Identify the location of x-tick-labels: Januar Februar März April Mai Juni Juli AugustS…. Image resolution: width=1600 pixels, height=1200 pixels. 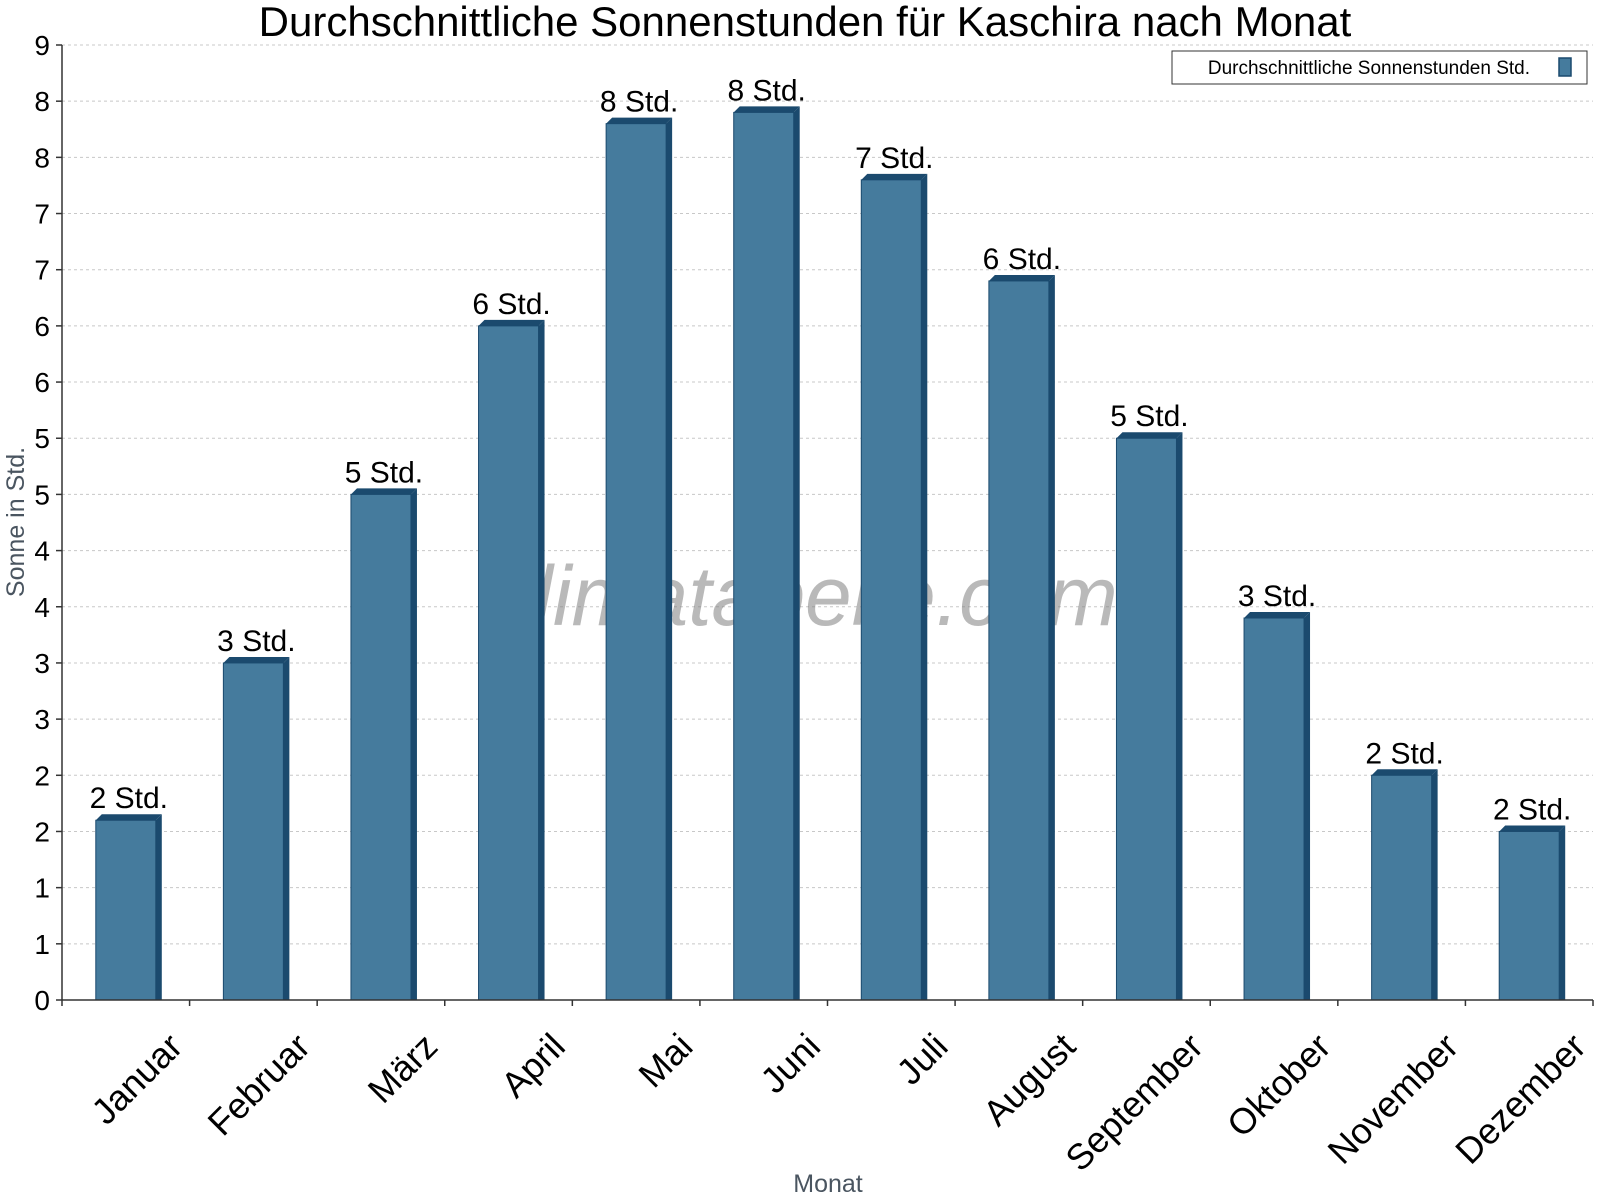
(838, 1102).